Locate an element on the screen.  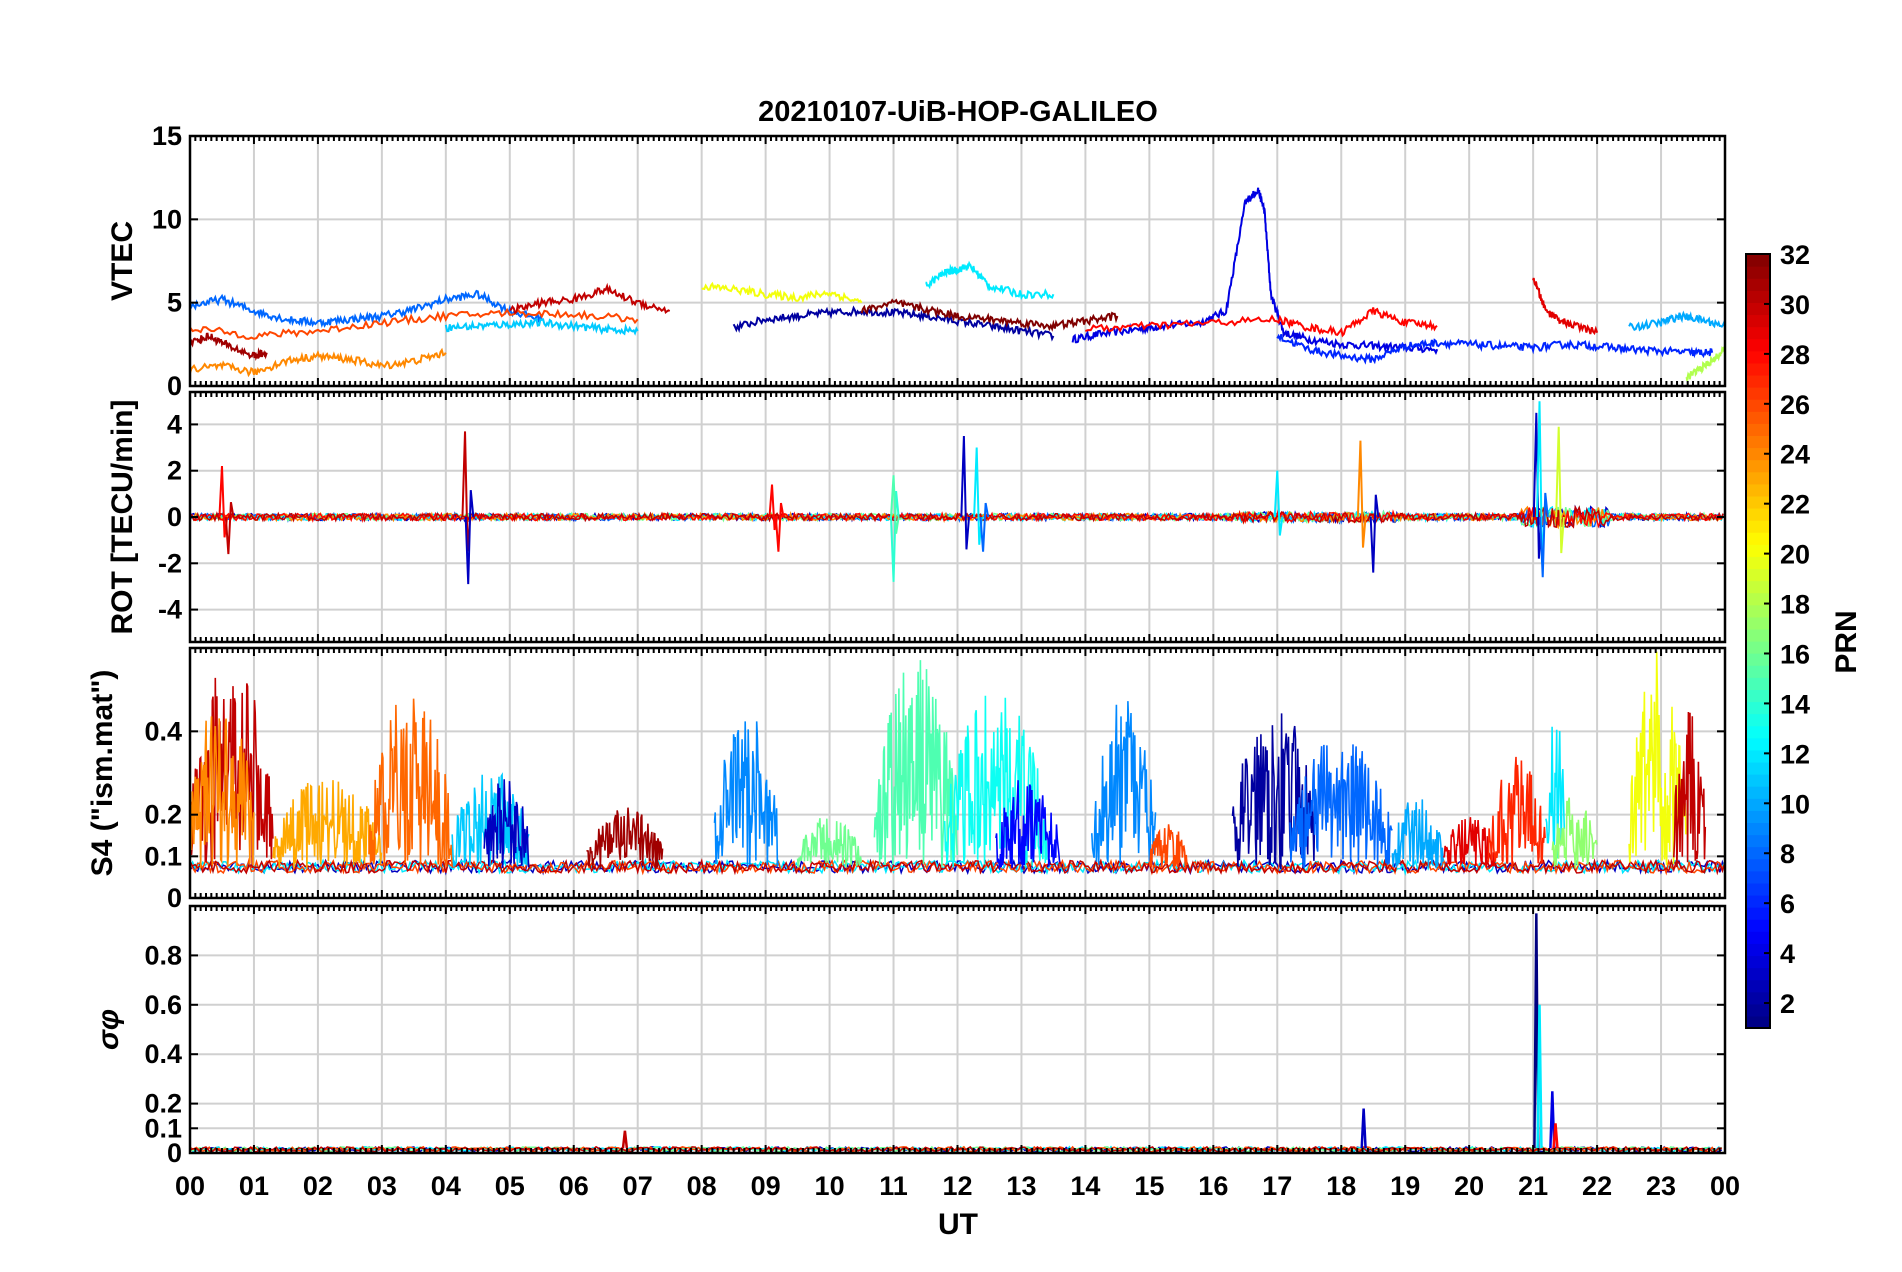
y-axis-label-s4: S4 ("ism.mat") is located at coordinates (102, 773).